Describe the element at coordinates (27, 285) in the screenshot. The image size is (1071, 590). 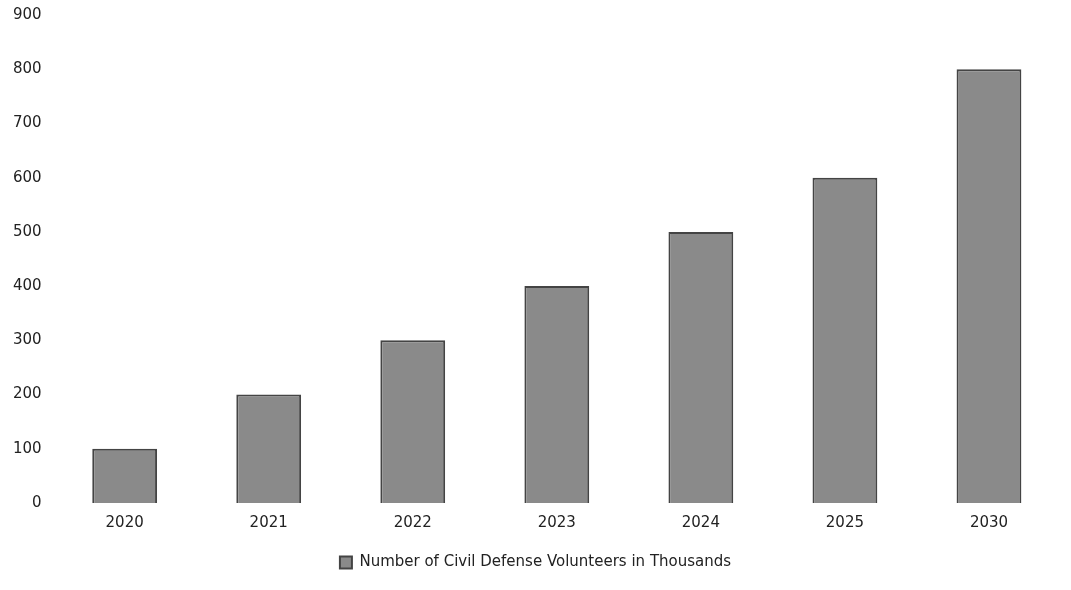
I see `y-tick-label: 400` at that location.